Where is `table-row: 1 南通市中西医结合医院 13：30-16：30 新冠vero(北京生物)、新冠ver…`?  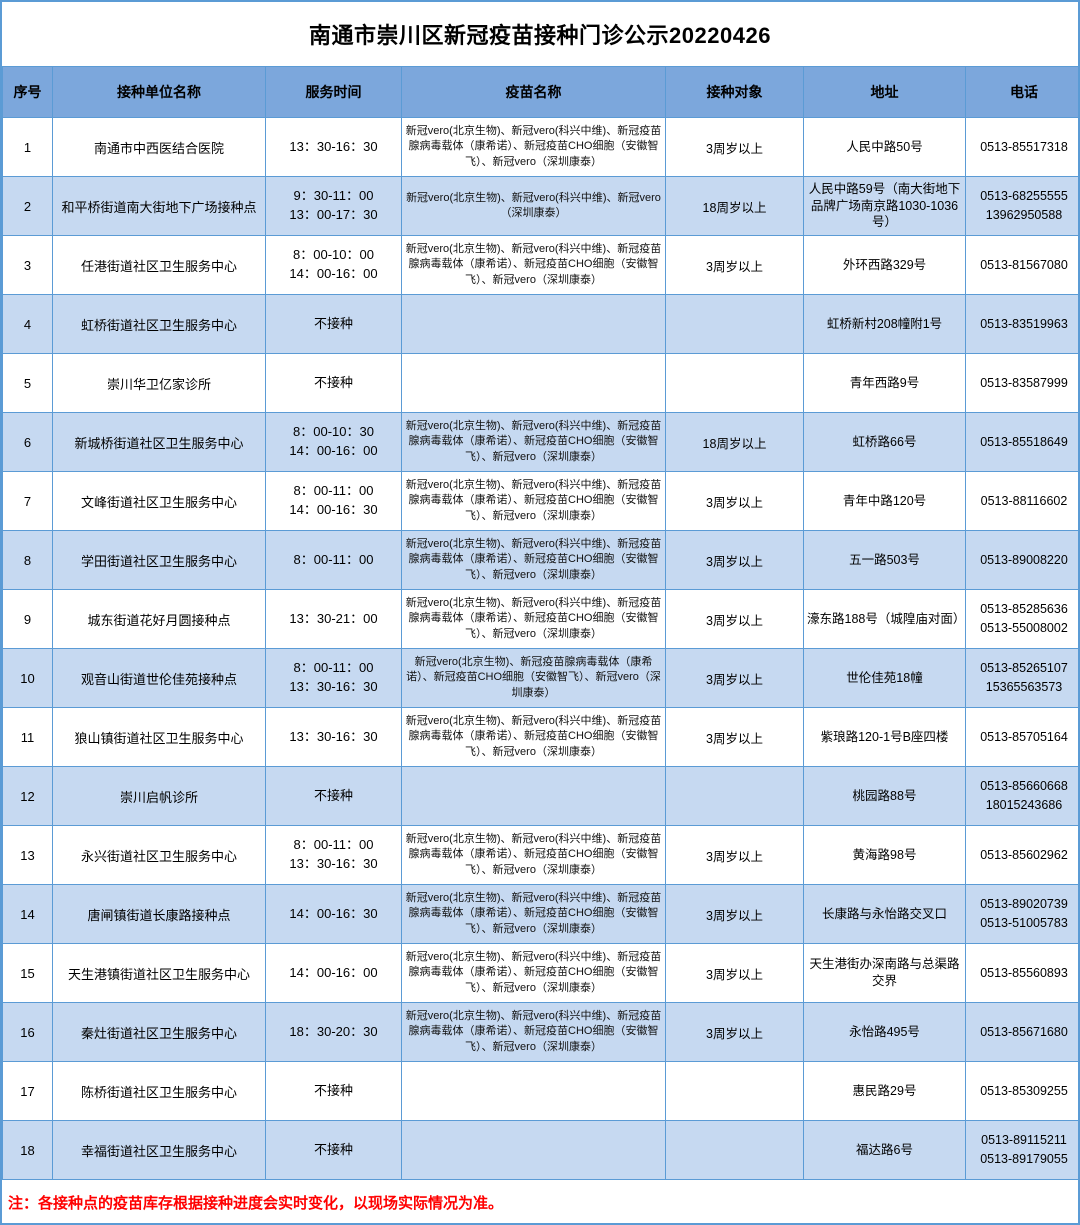 table-row: 1 南通市中西医结合医院 13：30-16：30 新冠vero(北京生物)、新冠ver… is located at coordinates (540, 147).